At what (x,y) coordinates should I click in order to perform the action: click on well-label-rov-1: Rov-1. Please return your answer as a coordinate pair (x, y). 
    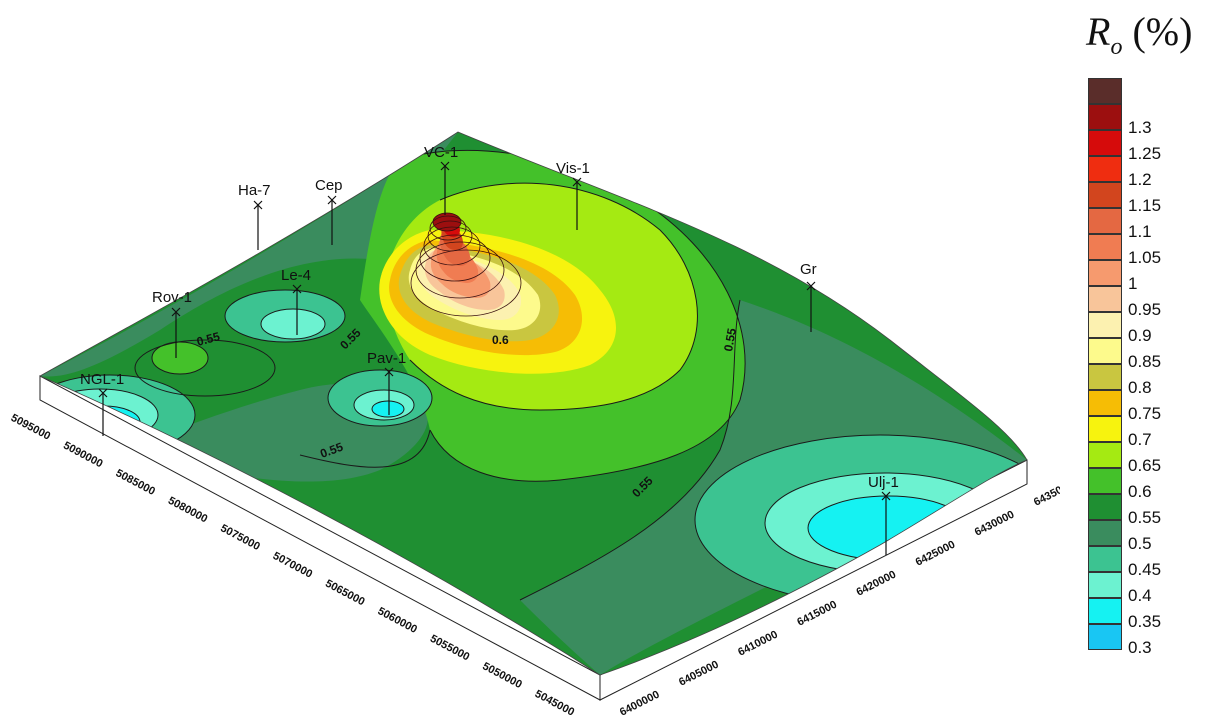
    Looking at the image, I should click on (172, 297).